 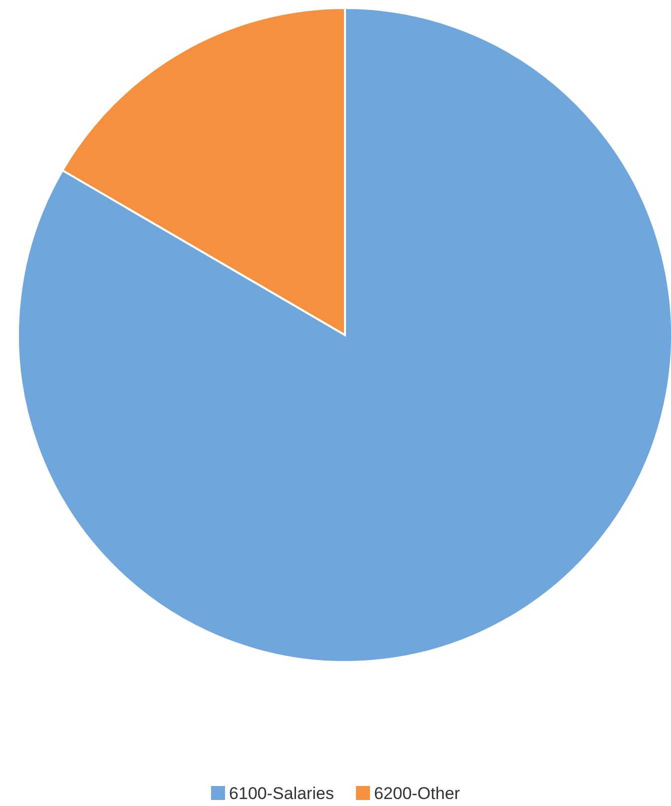 What do you see at coordinates (417, 793) in the screenshot?
I see `legend-label: 6200-Other` at bounding box center [417, 793].